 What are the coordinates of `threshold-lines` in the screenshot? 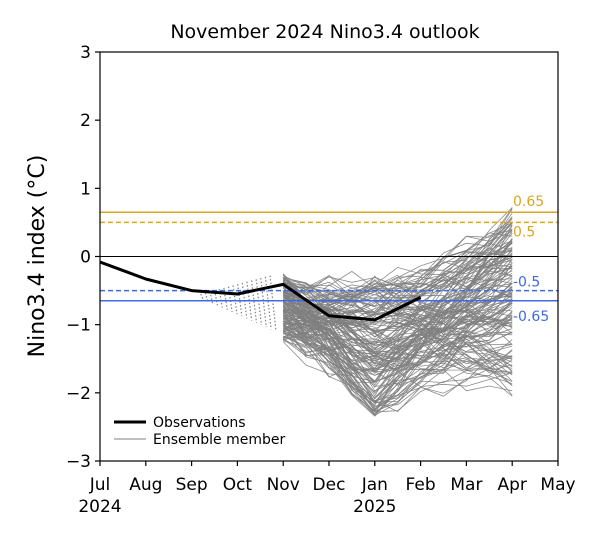 It's located at (329, 256).